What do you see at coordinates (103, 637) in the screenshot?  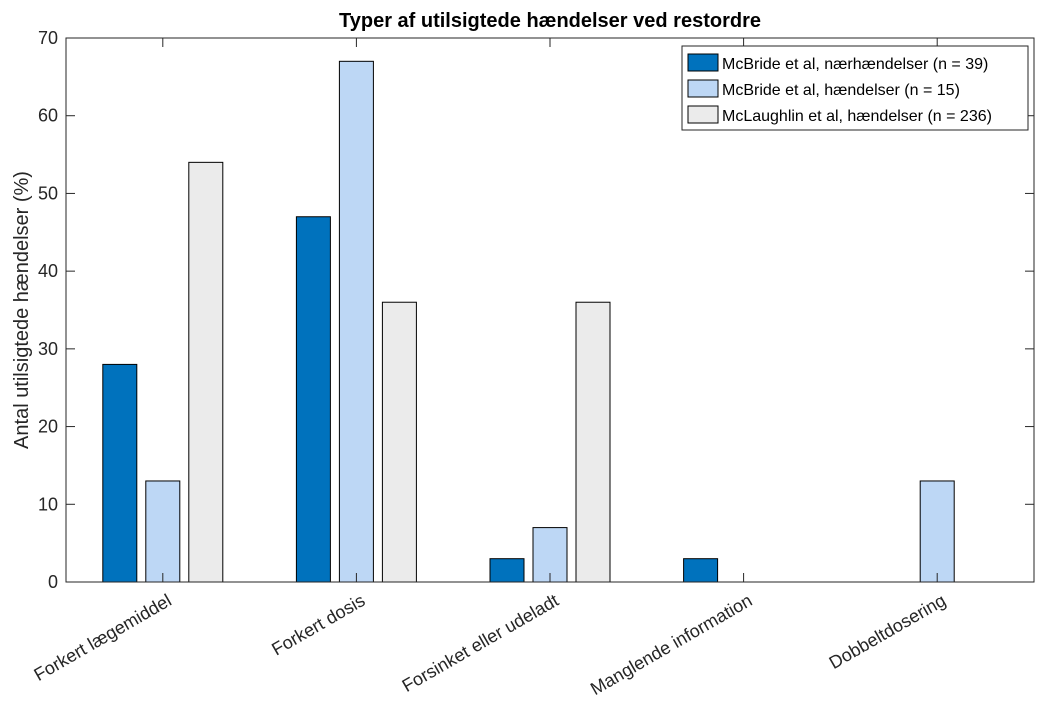 I see `x-tick-label: Forkert lægemiddel` at bounding box center [103, 637].